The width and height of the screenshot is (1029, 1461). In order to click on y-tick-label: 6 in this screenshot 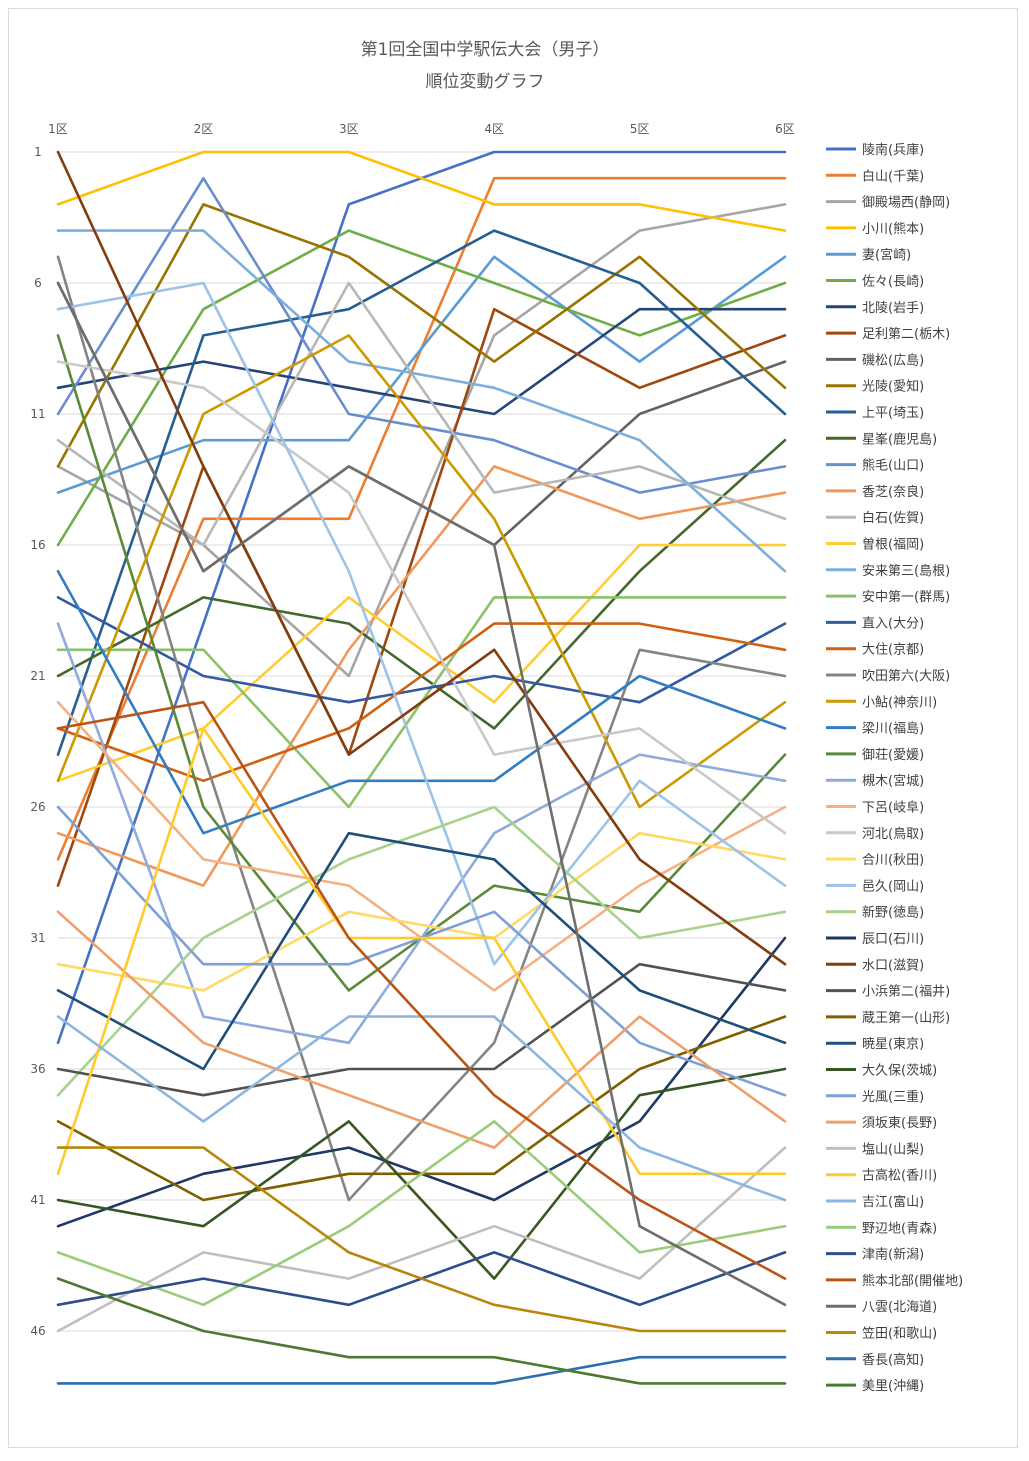, I will do `click(38, 283)`.